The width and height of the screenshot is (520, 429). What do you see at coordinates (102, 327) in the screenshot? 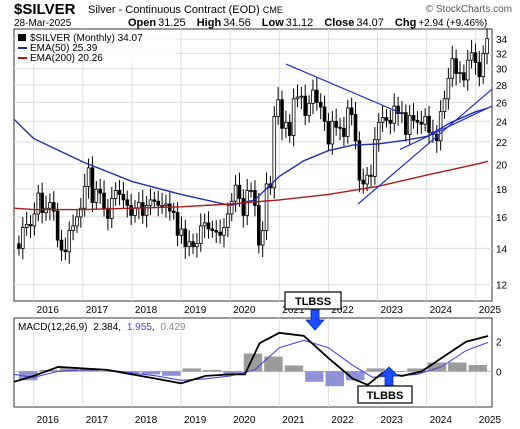
I see `svg-text:MACD(12,26,9) 2.384,: MACD(12,26,9) 2.384, 1.955, 0.429` at bounding box center [102, 327].